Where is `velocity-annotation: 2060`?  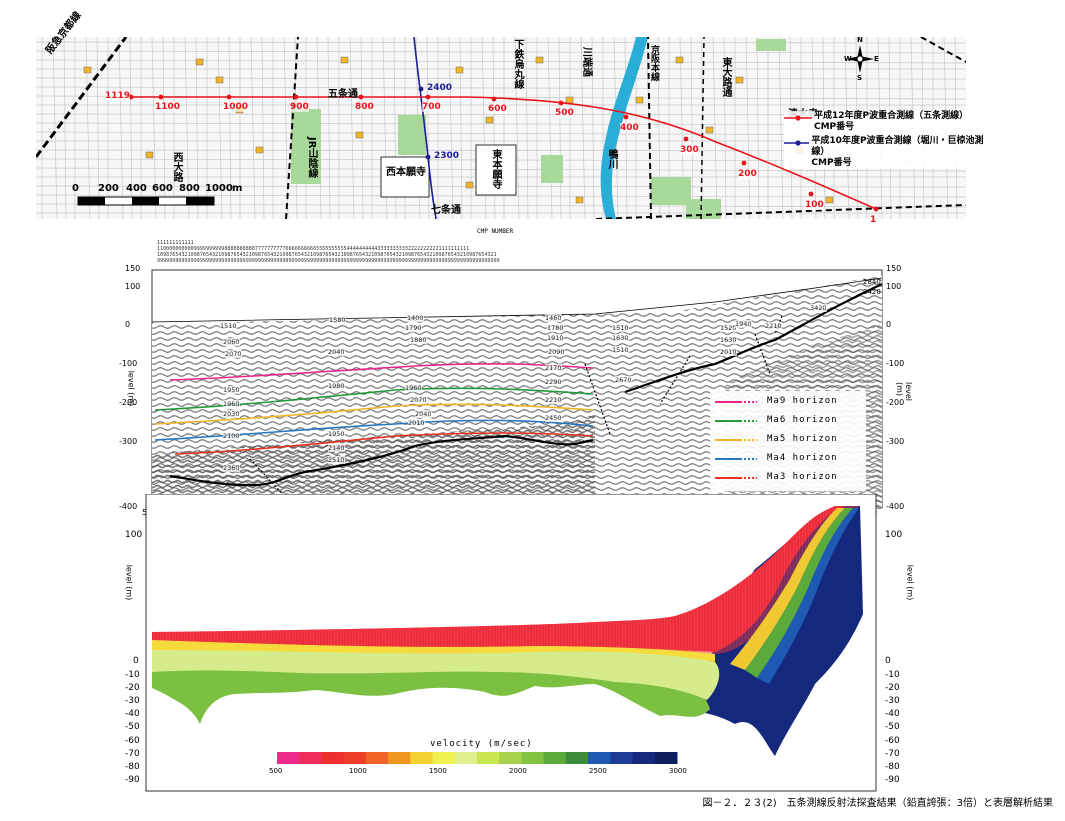
velocity-annotation: 2060 is located at coordinates (231, 342).